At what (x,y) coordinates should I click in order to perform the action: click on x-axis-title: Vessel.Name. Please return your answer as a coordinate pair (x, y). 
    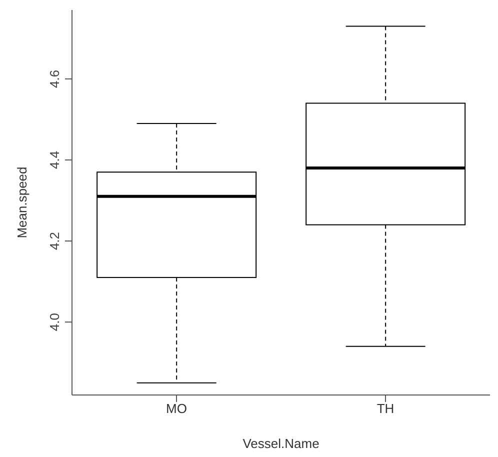
    Looking at the image, I should click on (281, 443).